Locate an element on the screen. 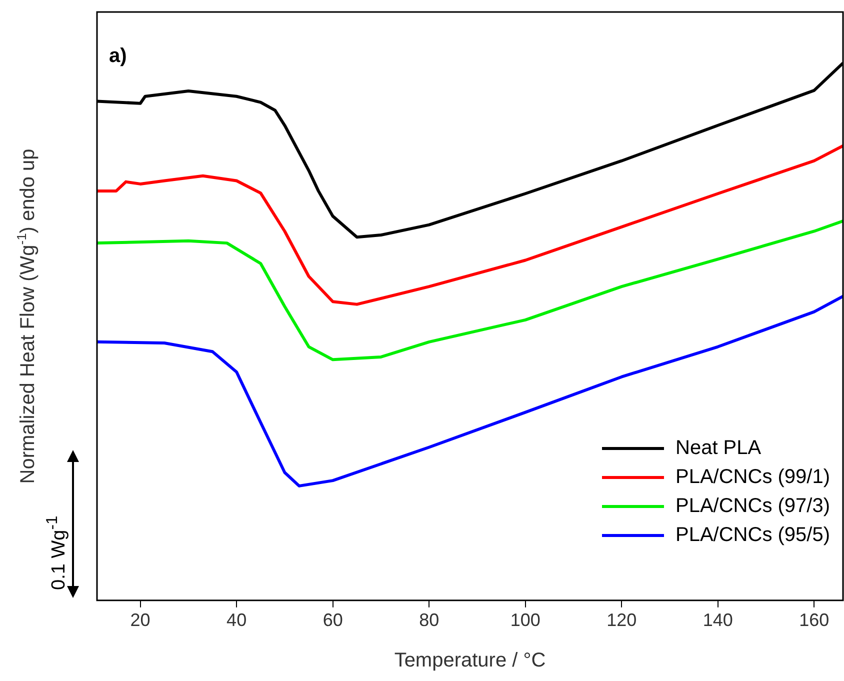  legend-label: PLA/CNCs (95/5) is located at coordinates (753, 535).